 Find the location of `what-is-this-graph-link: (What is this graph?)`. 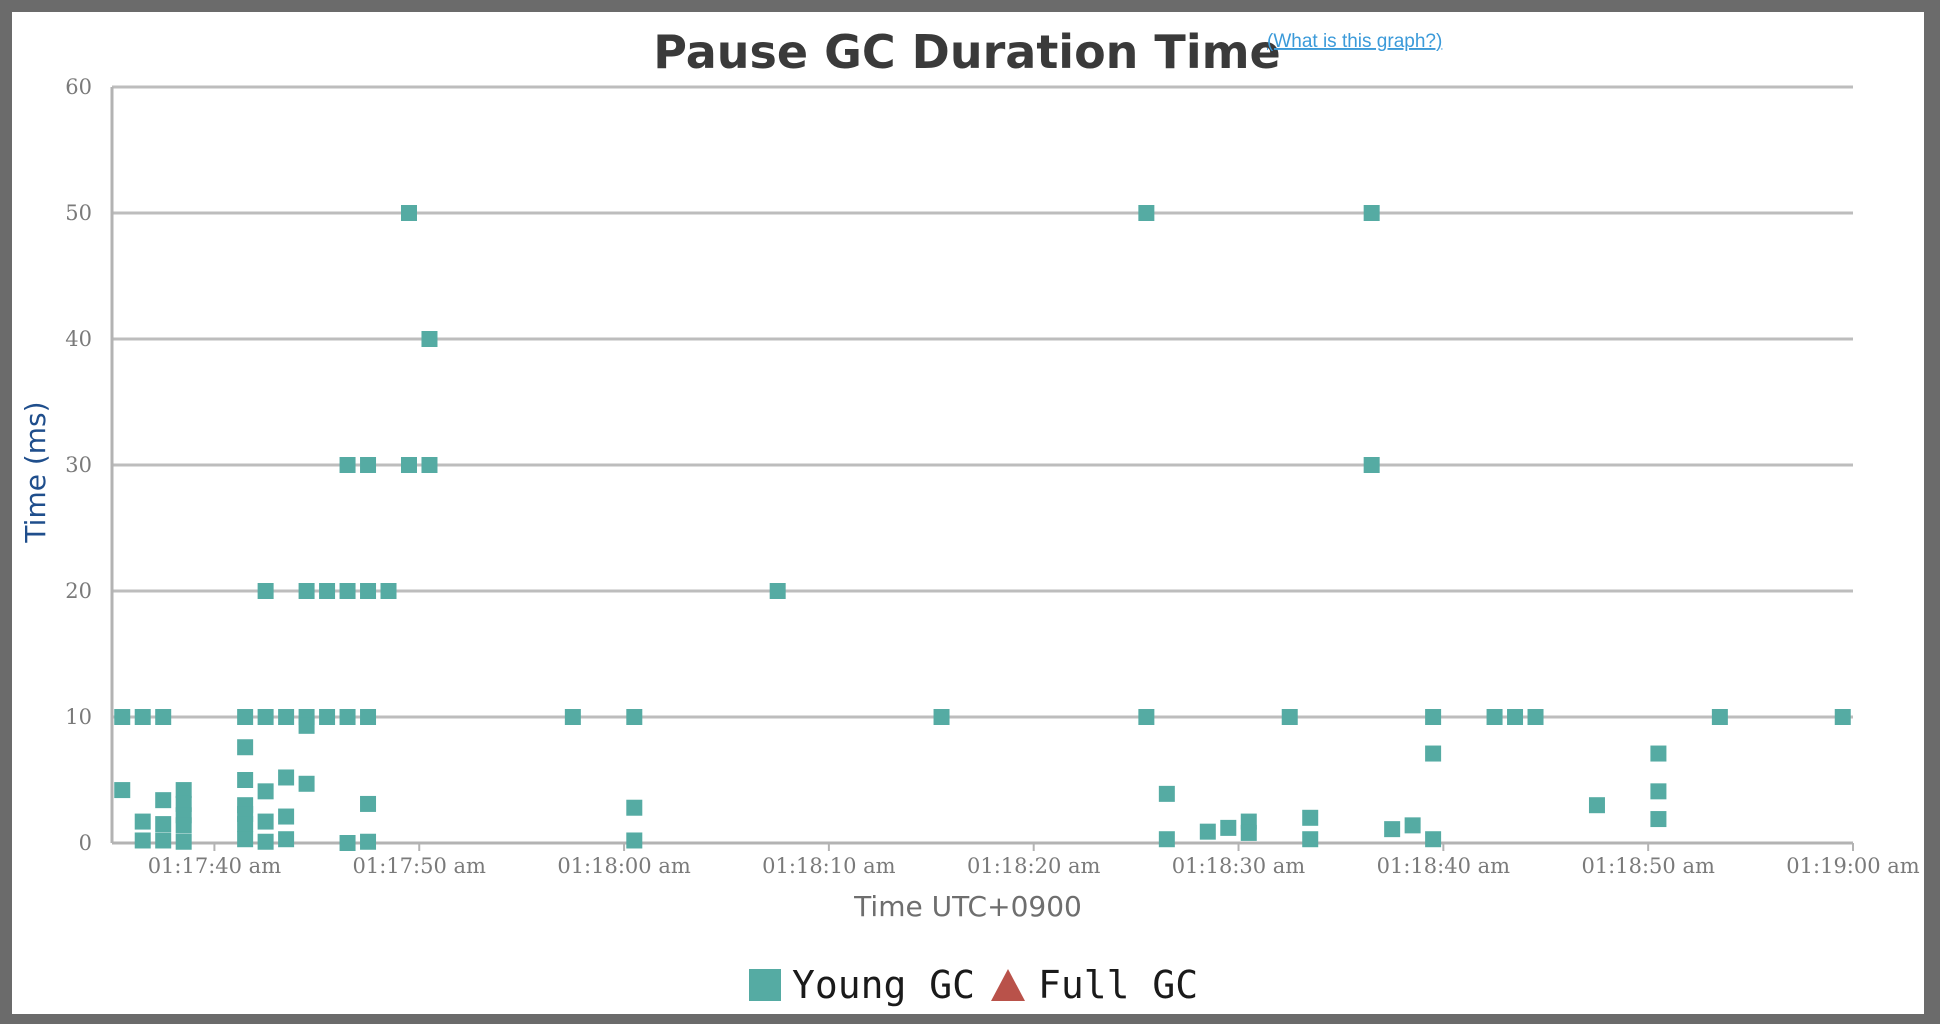

what-is-this-graph-link: (What is this graph?) is located at coordinates (1354, 41).